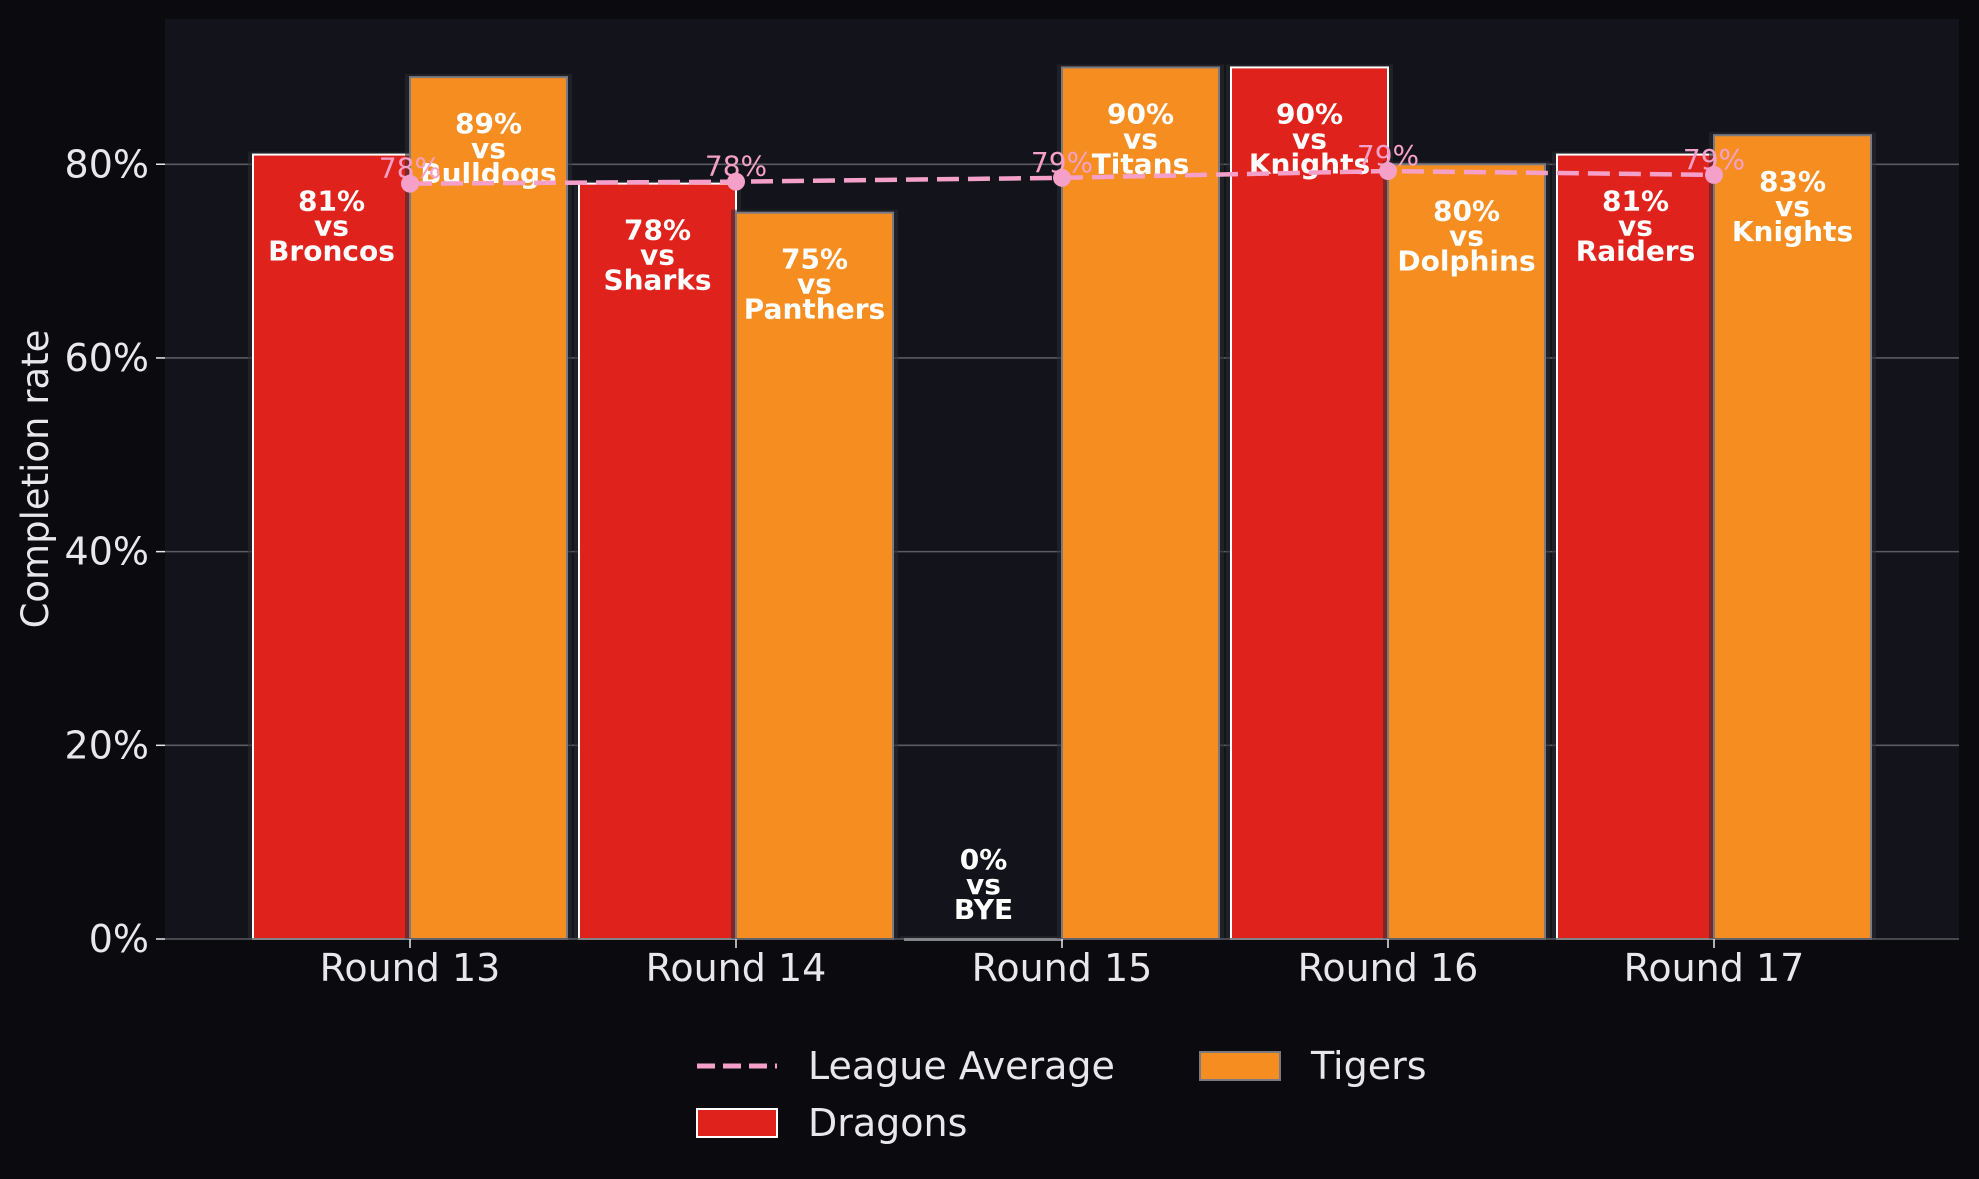  What do you see at coordinates (984, 859) in the screenshot?
I see `bar-label-line: 0%` at bounding box center [984, 859].